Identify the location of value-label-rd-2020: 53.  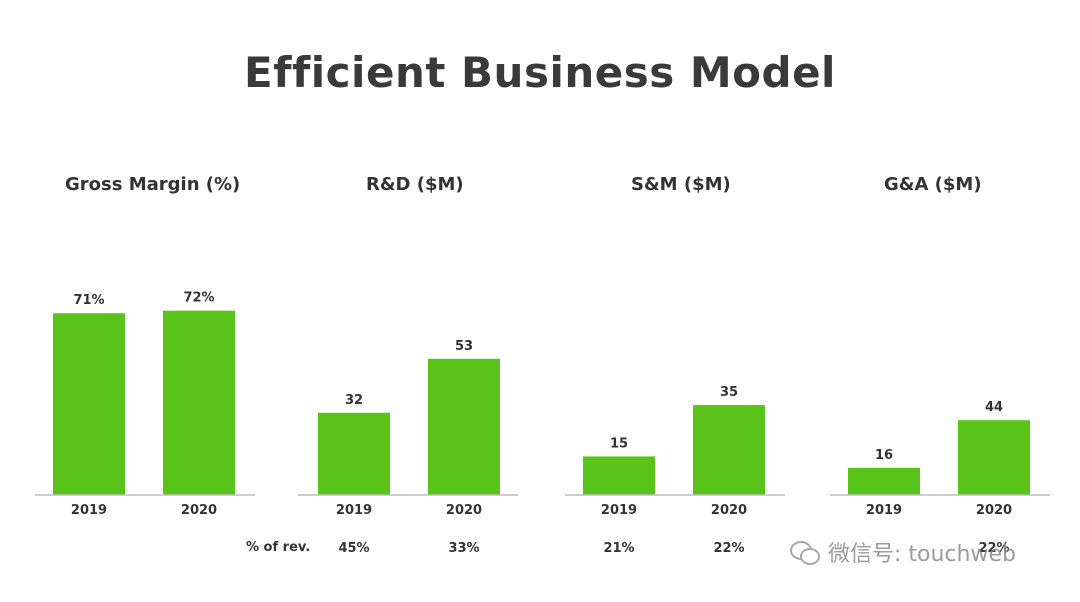
(464, 346).